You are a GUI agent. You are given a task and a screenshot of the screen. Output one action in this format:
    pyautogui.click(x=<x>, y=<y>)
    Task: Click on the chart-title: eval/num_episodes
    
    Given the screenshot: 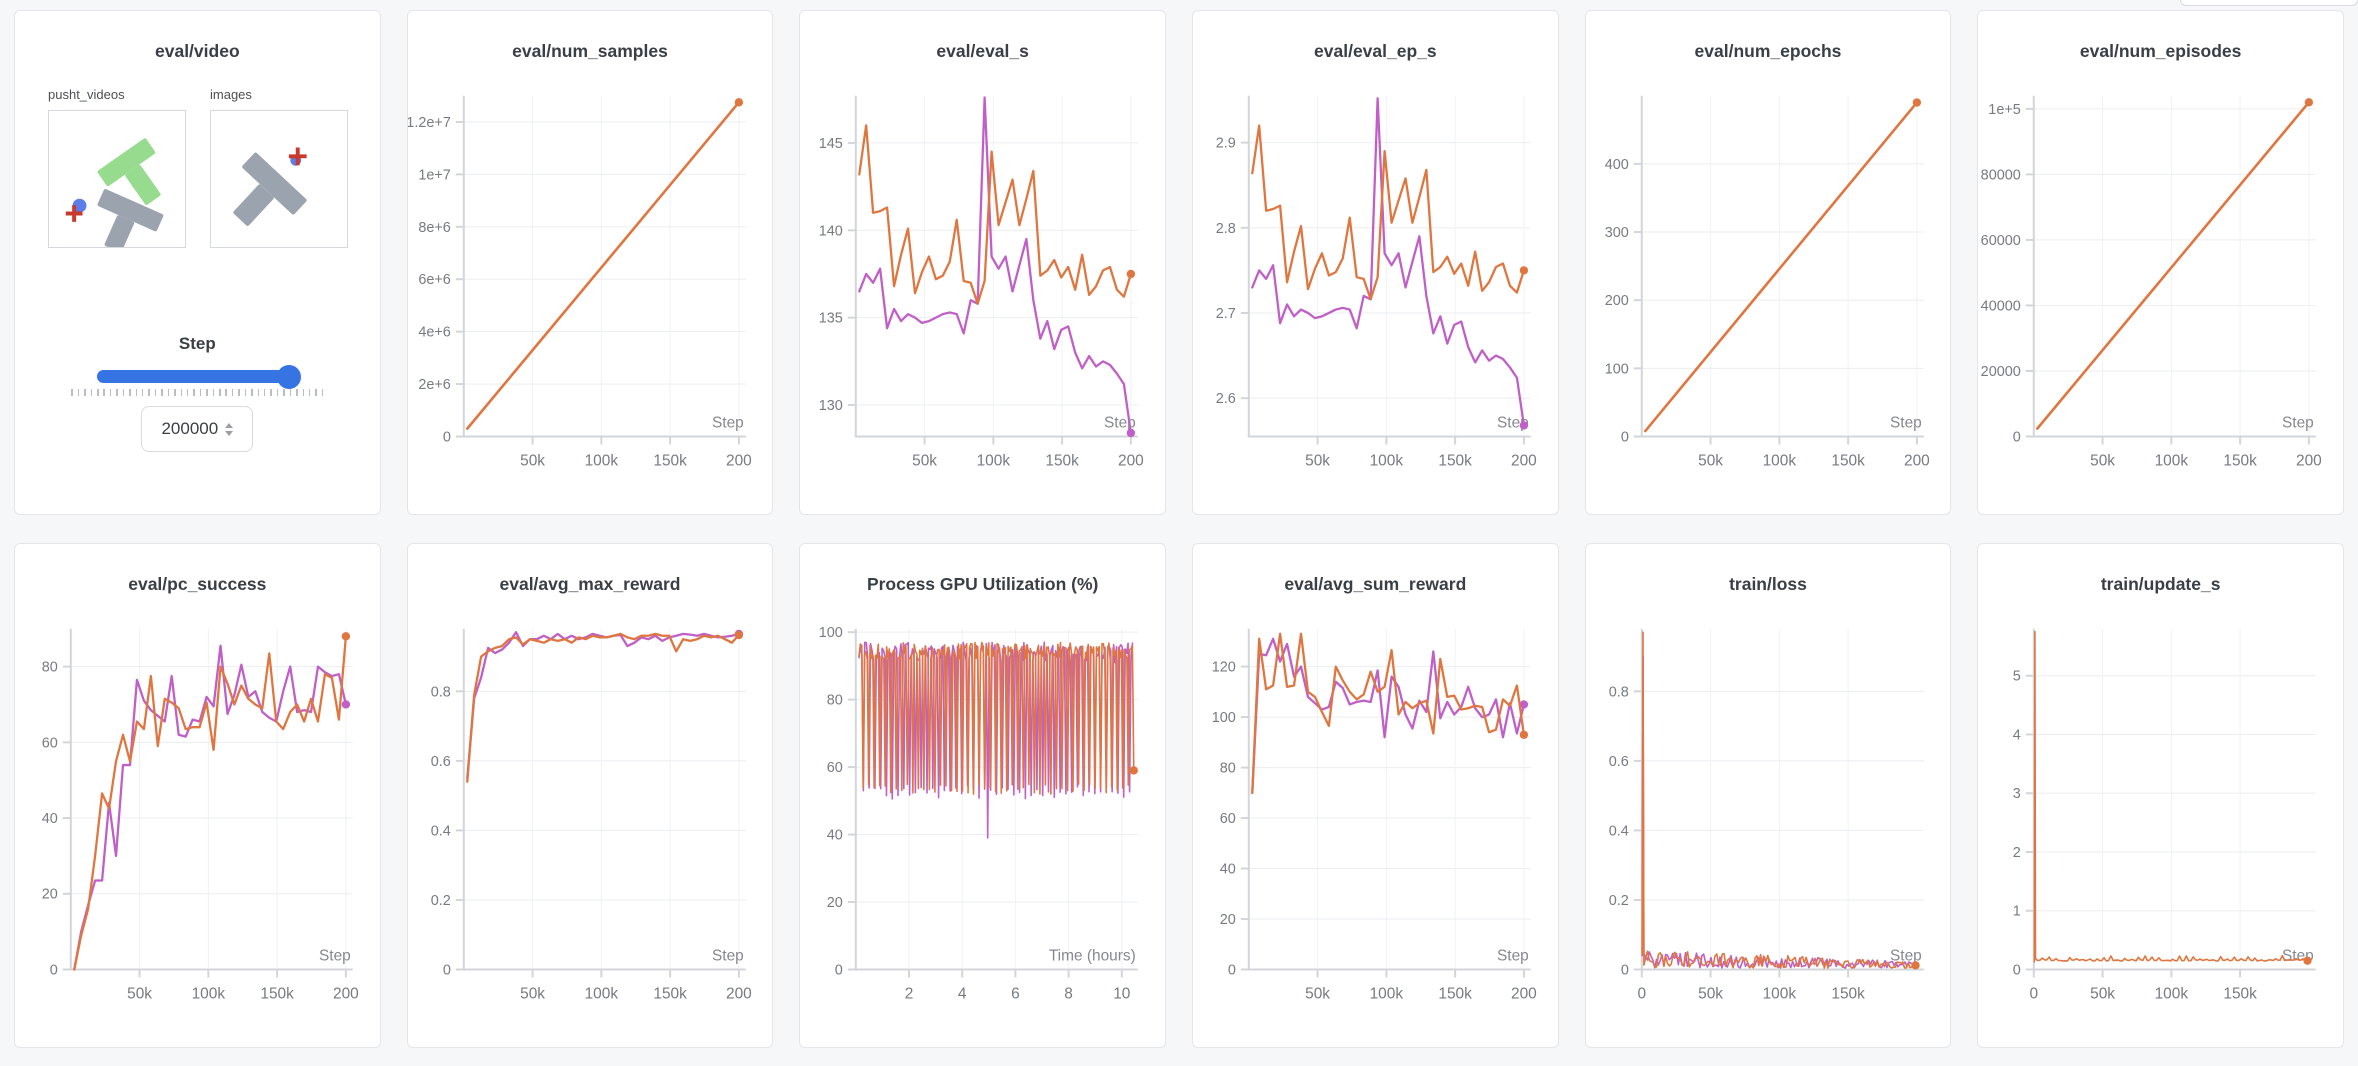 What is the action you would take?
    pyautogui.click(x=2160, y=51)
    